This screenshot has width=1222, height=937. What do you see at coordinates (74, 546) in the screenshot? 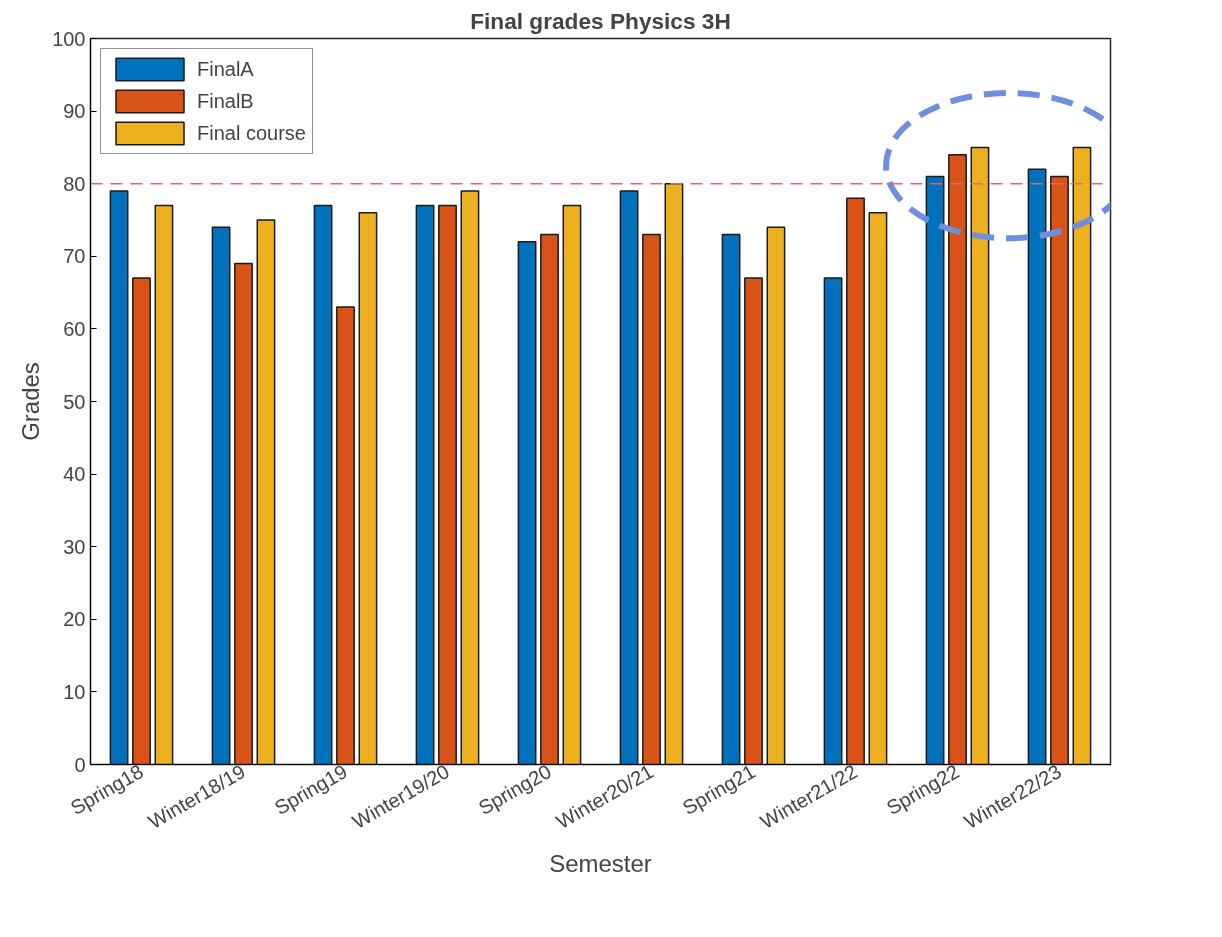
I see `y-tick-label: 30` at bounding box center [74, 546].